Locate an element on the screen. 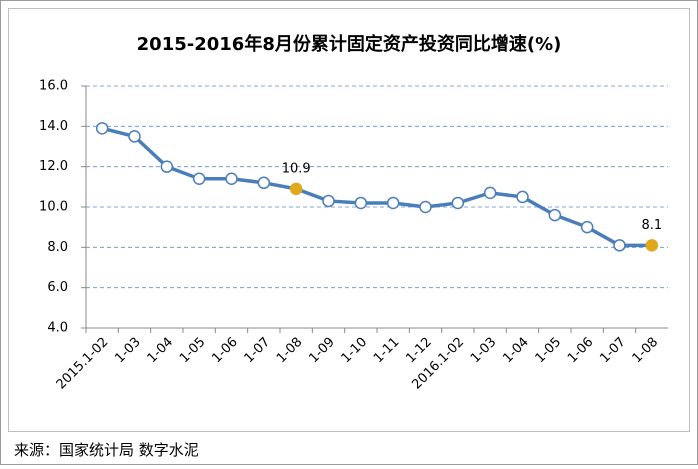 The image size is (698, 469). y-tick-label: 6.0 is located at coordinates (57, 287).